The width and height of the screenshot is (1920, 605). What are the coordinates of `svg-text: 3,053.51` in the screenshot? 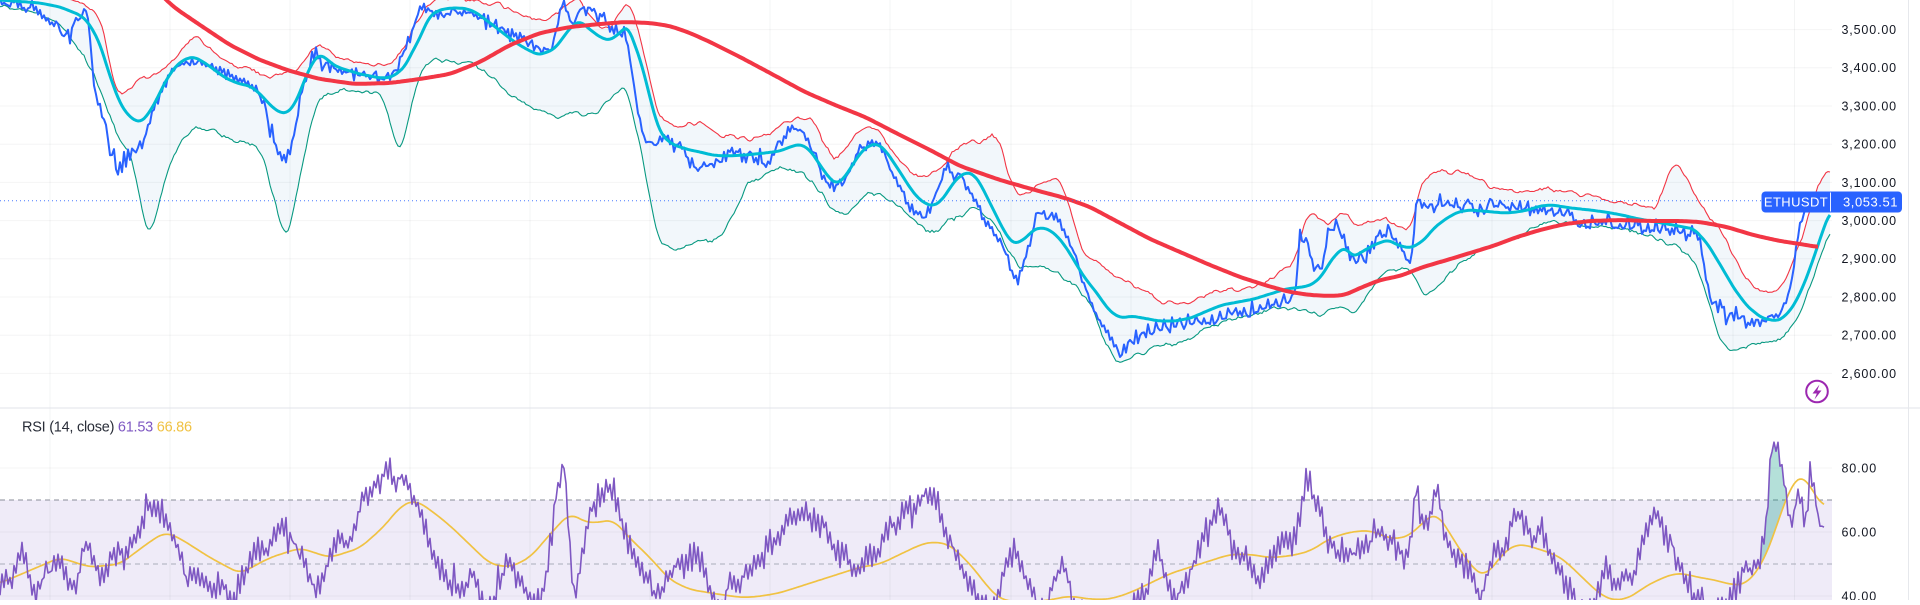 It's located at (1870, 202).